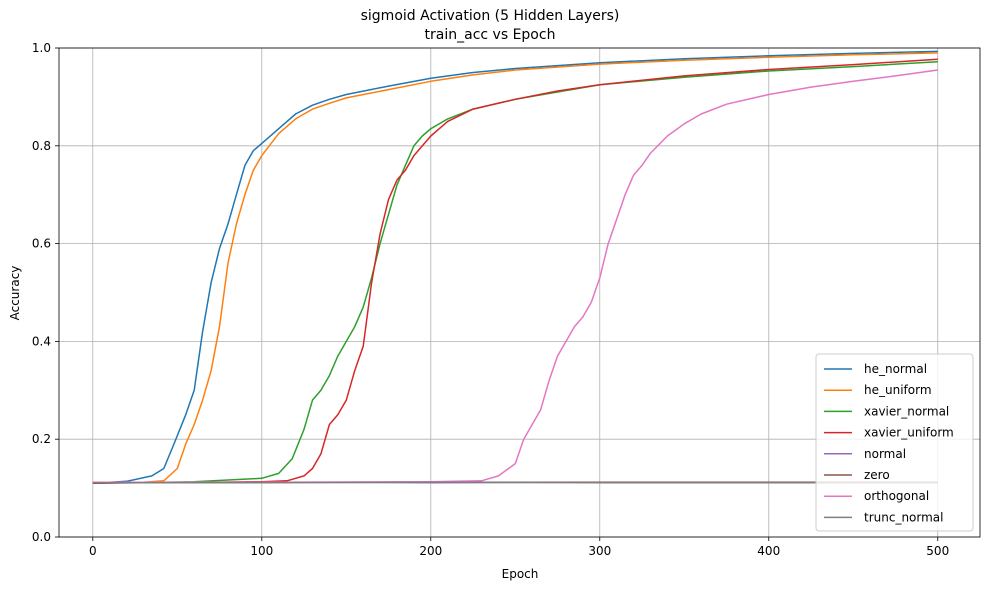 The width and height of the screenshot is (989, 590). I want to click on legend-label-zero: zero, so click(877, 475).